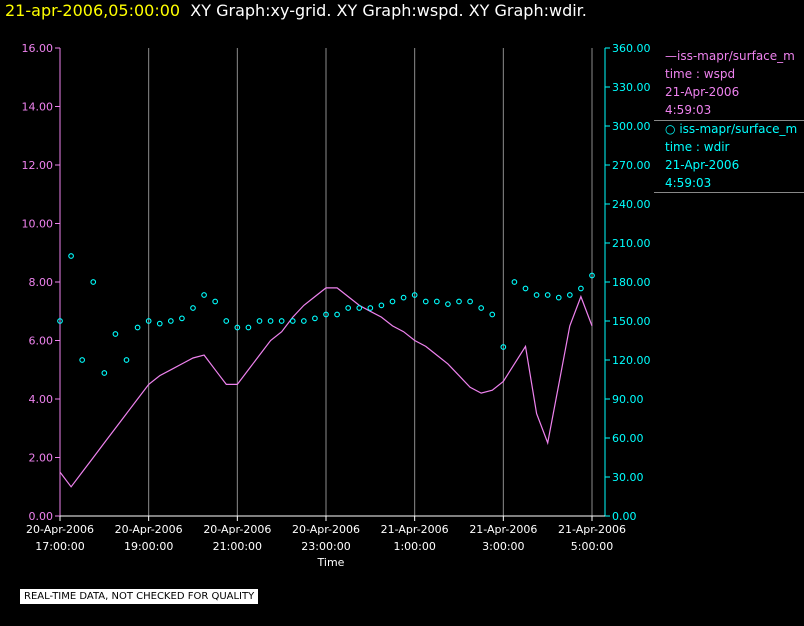  Describe the element at coordinates (738, 129) in the screenshot. I see `legend-wdir-name: iss-mapr/surface_m` at that location.